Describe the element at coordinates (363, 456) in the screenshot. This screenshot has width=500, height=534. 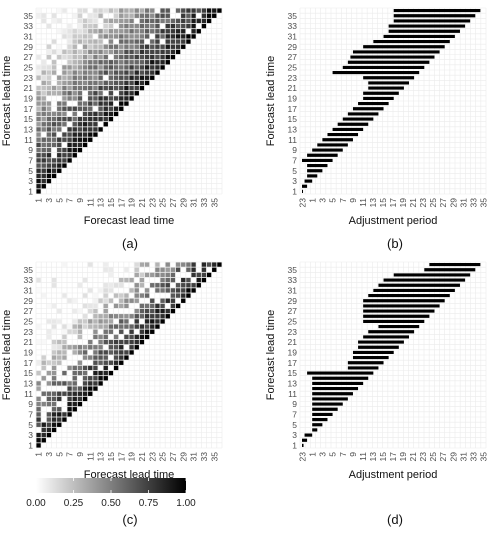
I see `panel-d-x-tick-label: 11` at that location.